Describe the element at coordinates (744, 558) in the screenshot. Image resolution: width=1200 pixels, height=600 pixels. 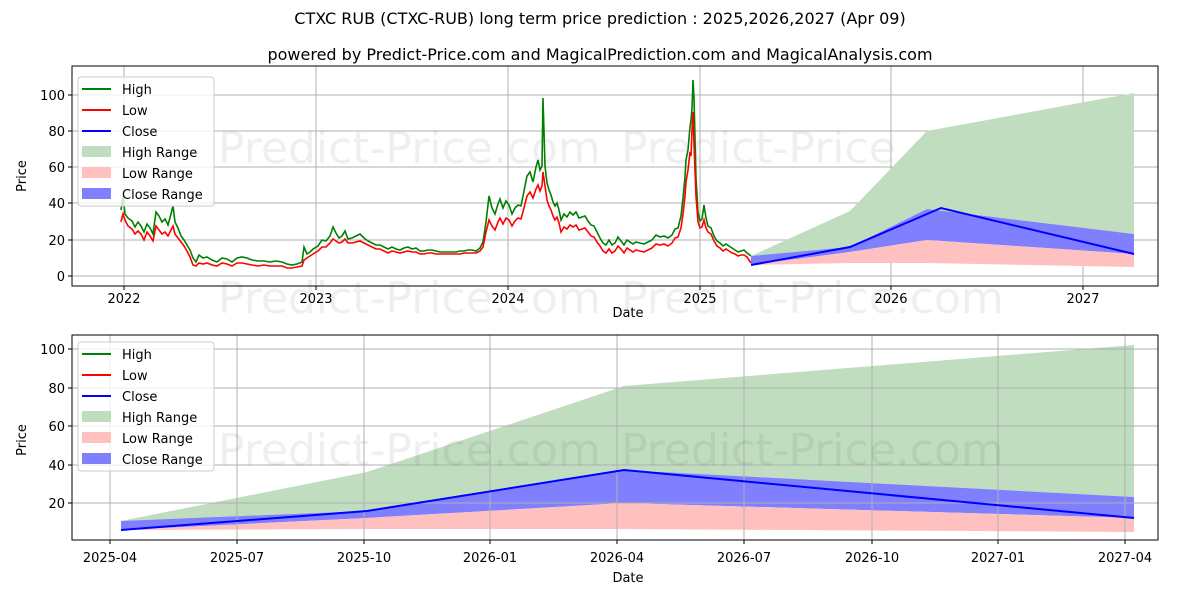
I see `x-tick-label: 2026-07` at that location.